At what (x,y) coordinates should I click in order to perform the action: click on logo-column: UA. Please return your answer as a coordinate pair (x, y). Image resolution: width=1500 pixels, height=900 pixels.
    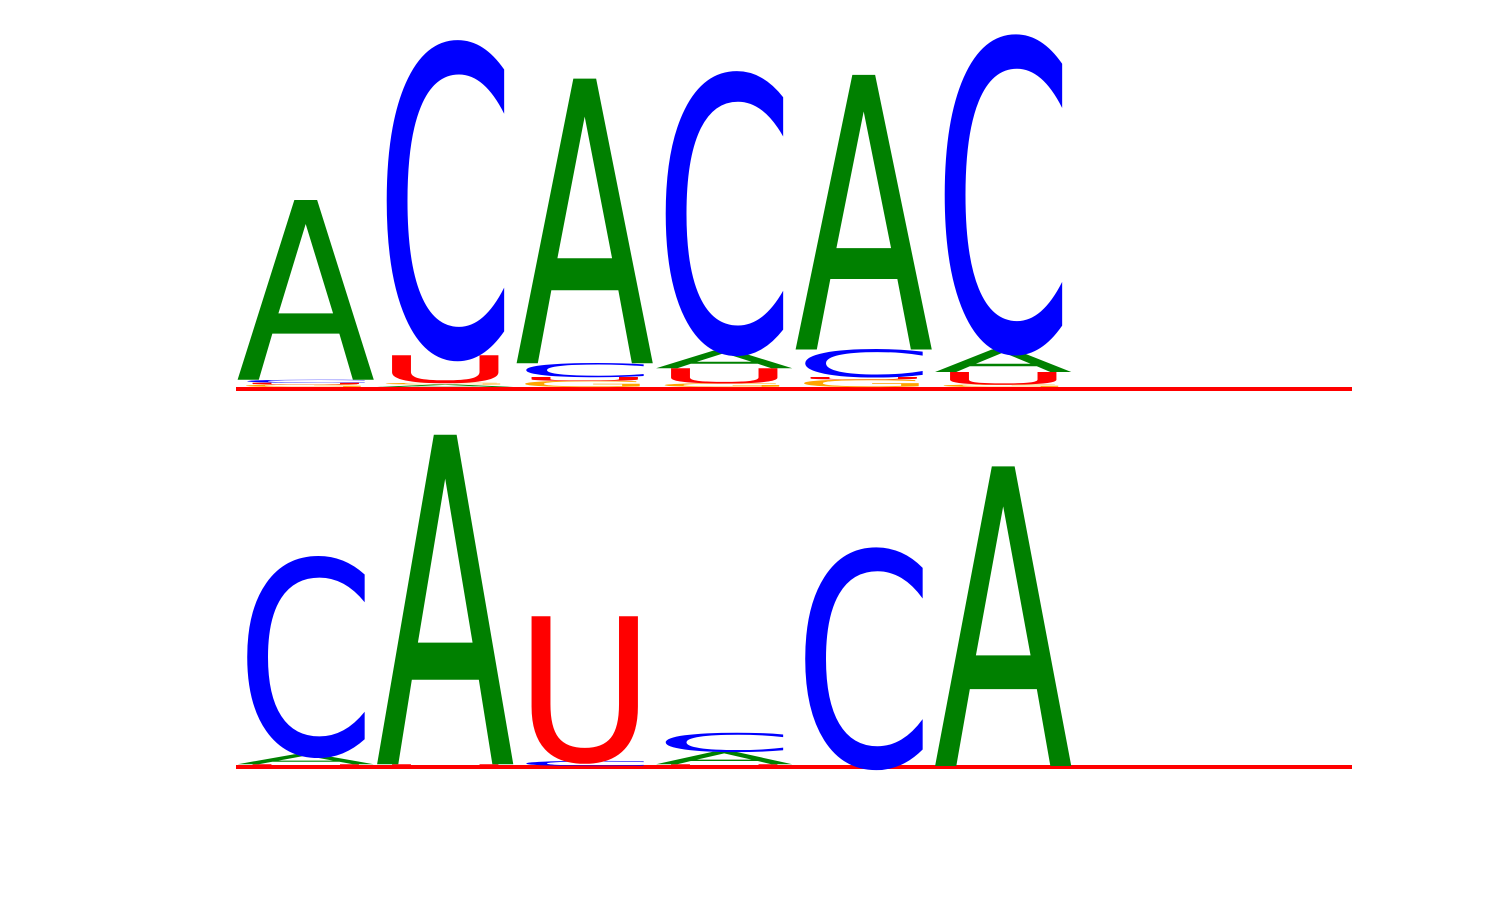
    Looking at the image, I should click on (446, 608).